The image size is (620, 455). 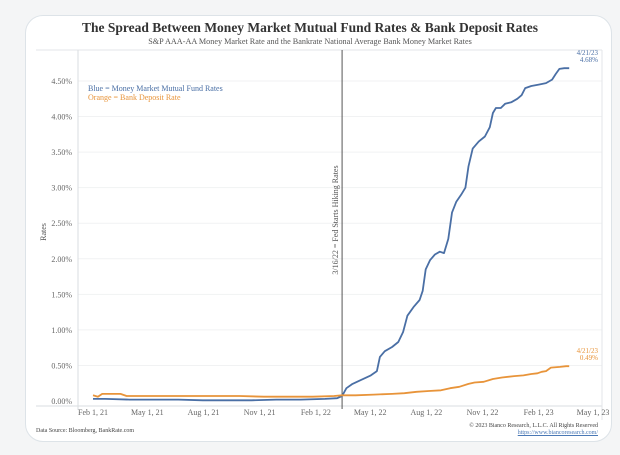 I want to click on legend-entry: Blue = Money Market Mutual Fund Rates, so click(x=155, y=88).